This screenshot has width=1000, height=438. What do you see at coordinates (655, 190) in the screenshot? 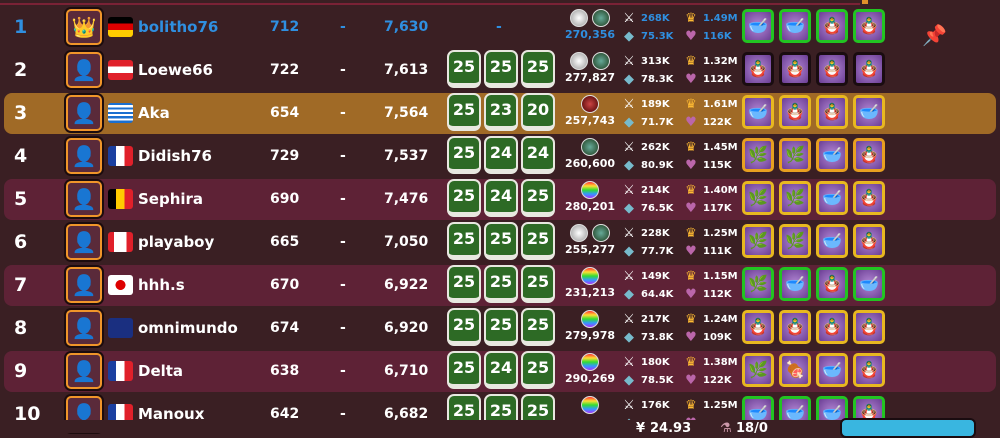
I see `attack-value: 214K` at bounding box center [655, 190].